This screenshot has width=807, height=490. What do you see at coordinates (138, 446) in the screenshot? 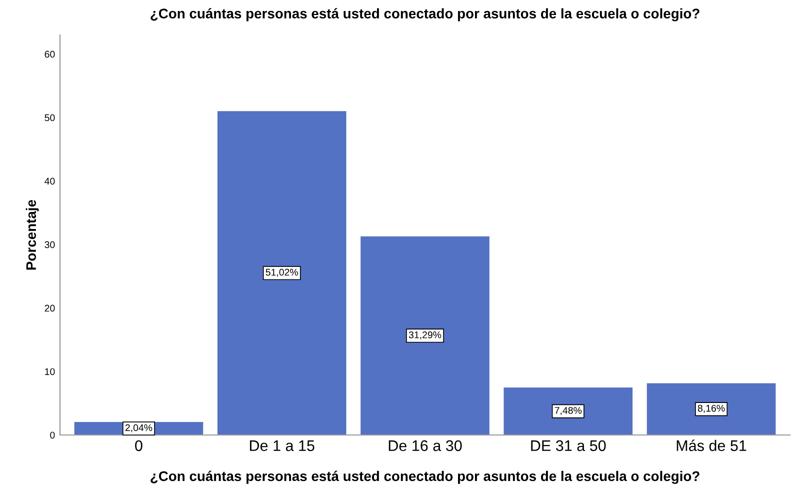
I see `x-tick-label: 0` at bounding box center [138, 446].